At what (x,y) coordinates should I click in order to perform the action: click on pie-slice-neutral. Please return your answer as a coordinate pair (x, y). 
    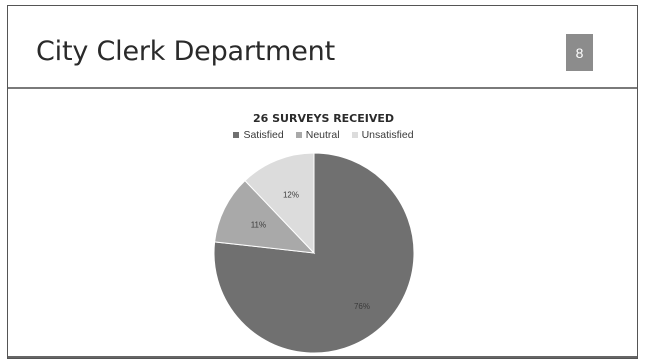
    Looking at the image, I should click on (265, 216).